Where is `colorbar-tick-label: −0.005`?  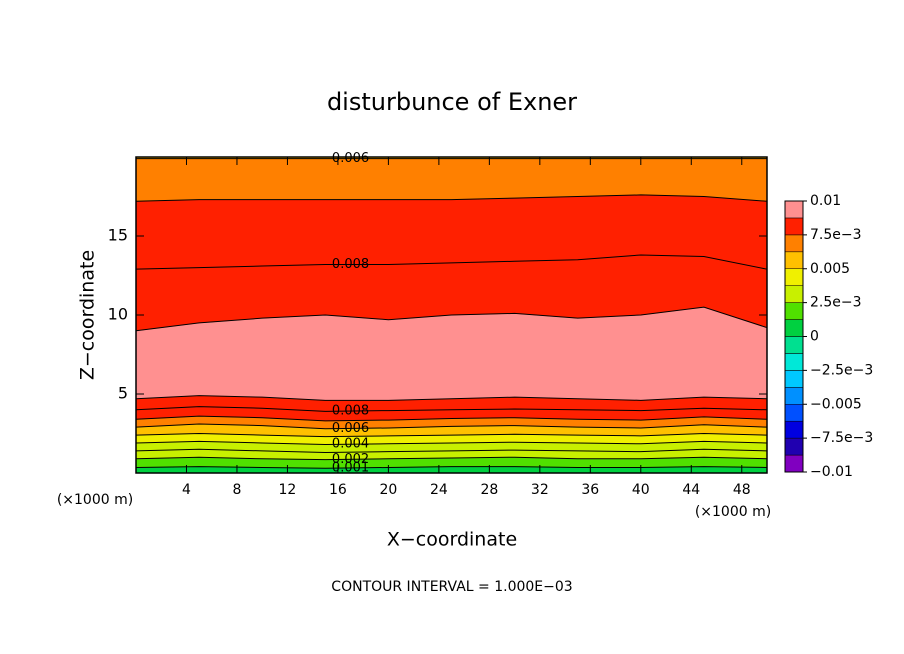 colorbar-tick-label: −0.005 is located at coordinates (836, 404).